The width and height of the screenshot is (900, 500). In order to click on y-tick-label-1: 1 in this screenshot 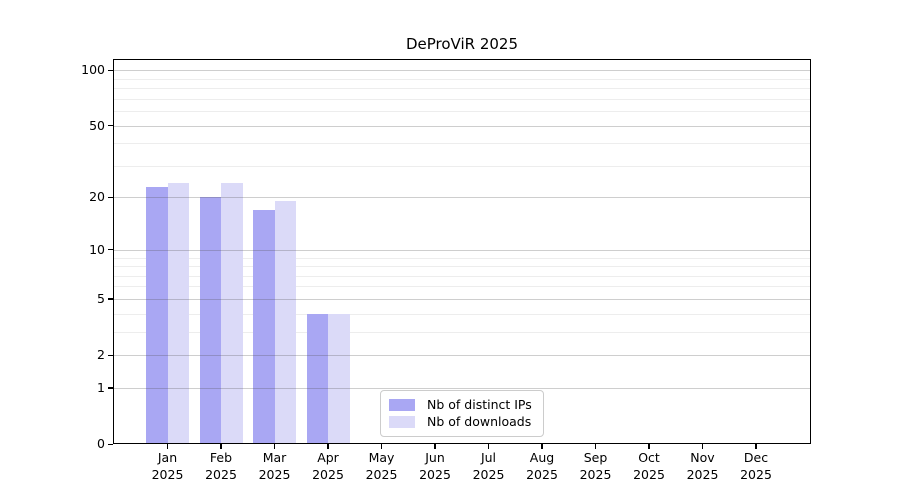, I will do `click(101, 387)`.